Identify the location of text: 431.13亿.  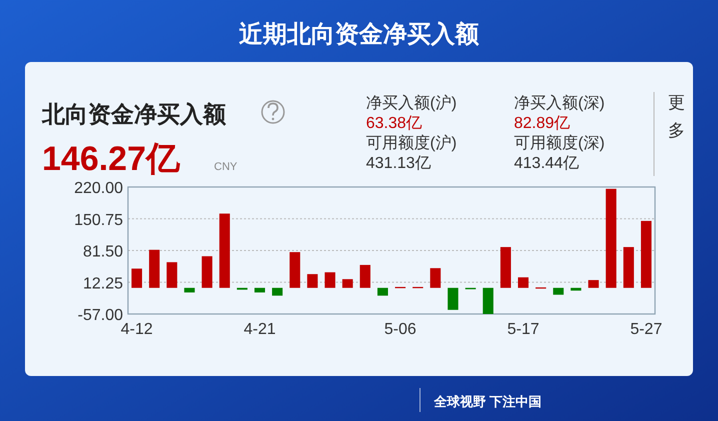
(398, 163).